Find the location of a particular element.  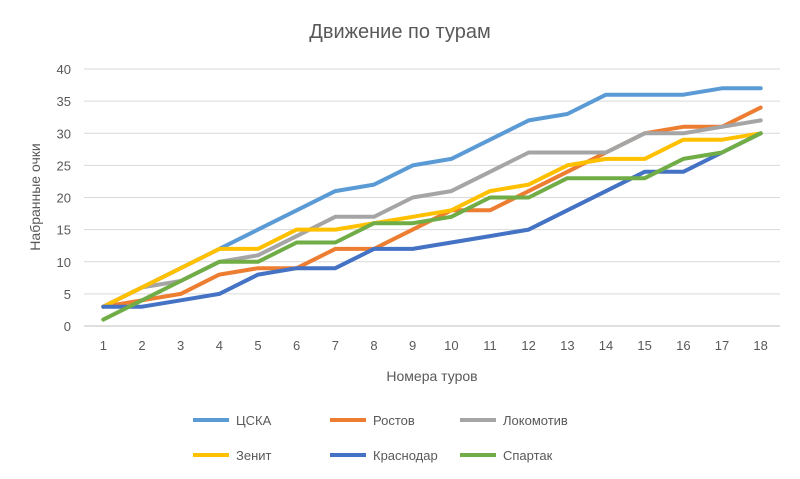

x-tick-label: 18 is located at coordinates (760, 345).